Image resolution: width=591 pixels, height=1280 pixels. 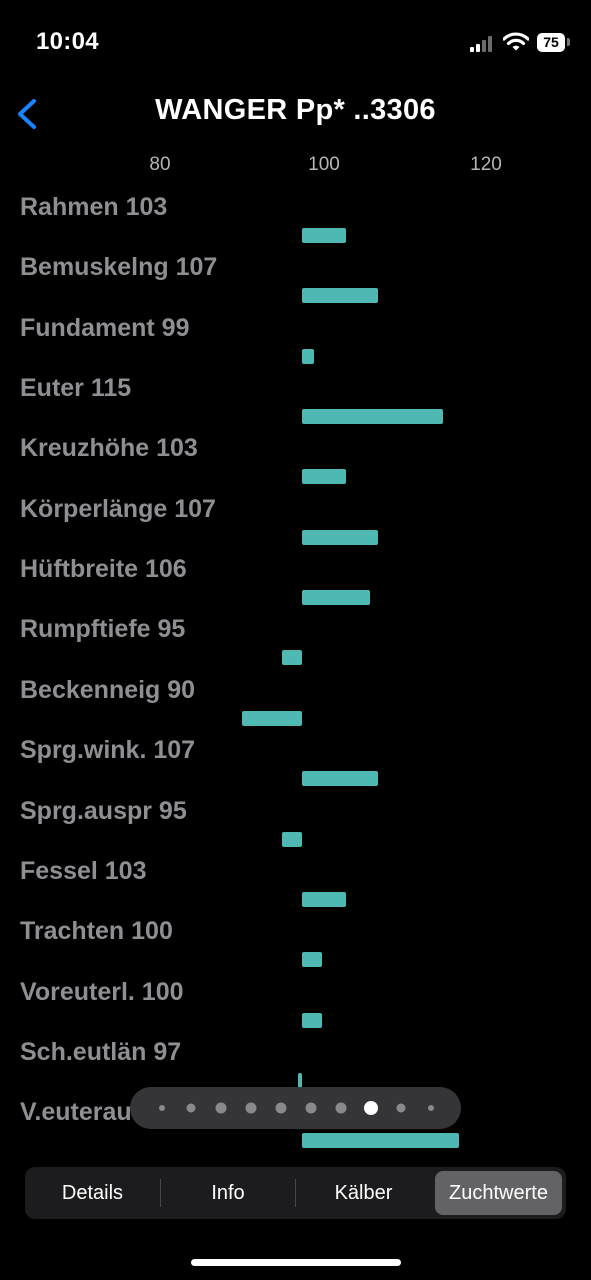 What do you see at coordinates (228, 1193) in the screenshot?
I see `tab-info: Info` at bounding box center [228, 1193].